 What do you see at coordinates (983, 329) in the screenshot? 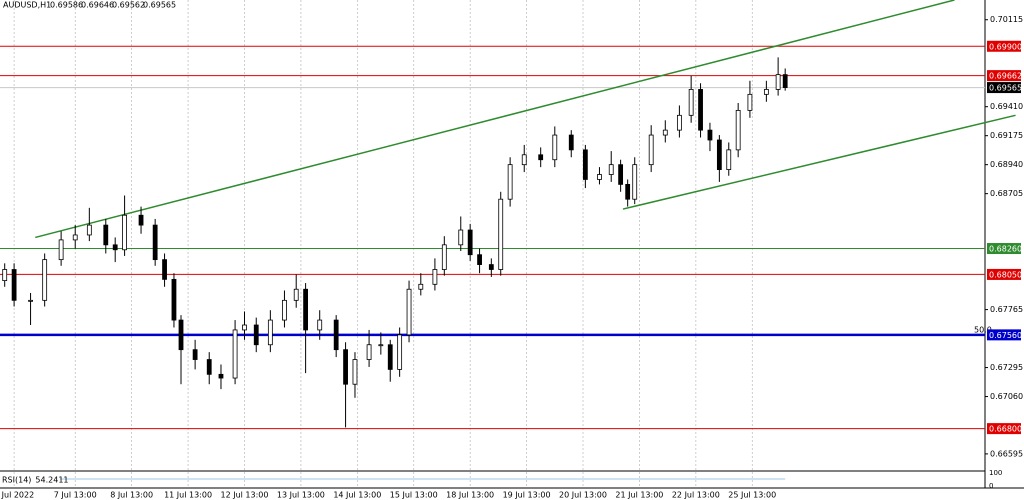
I see `annotation: 50.0` at bounding box center [983, 329].